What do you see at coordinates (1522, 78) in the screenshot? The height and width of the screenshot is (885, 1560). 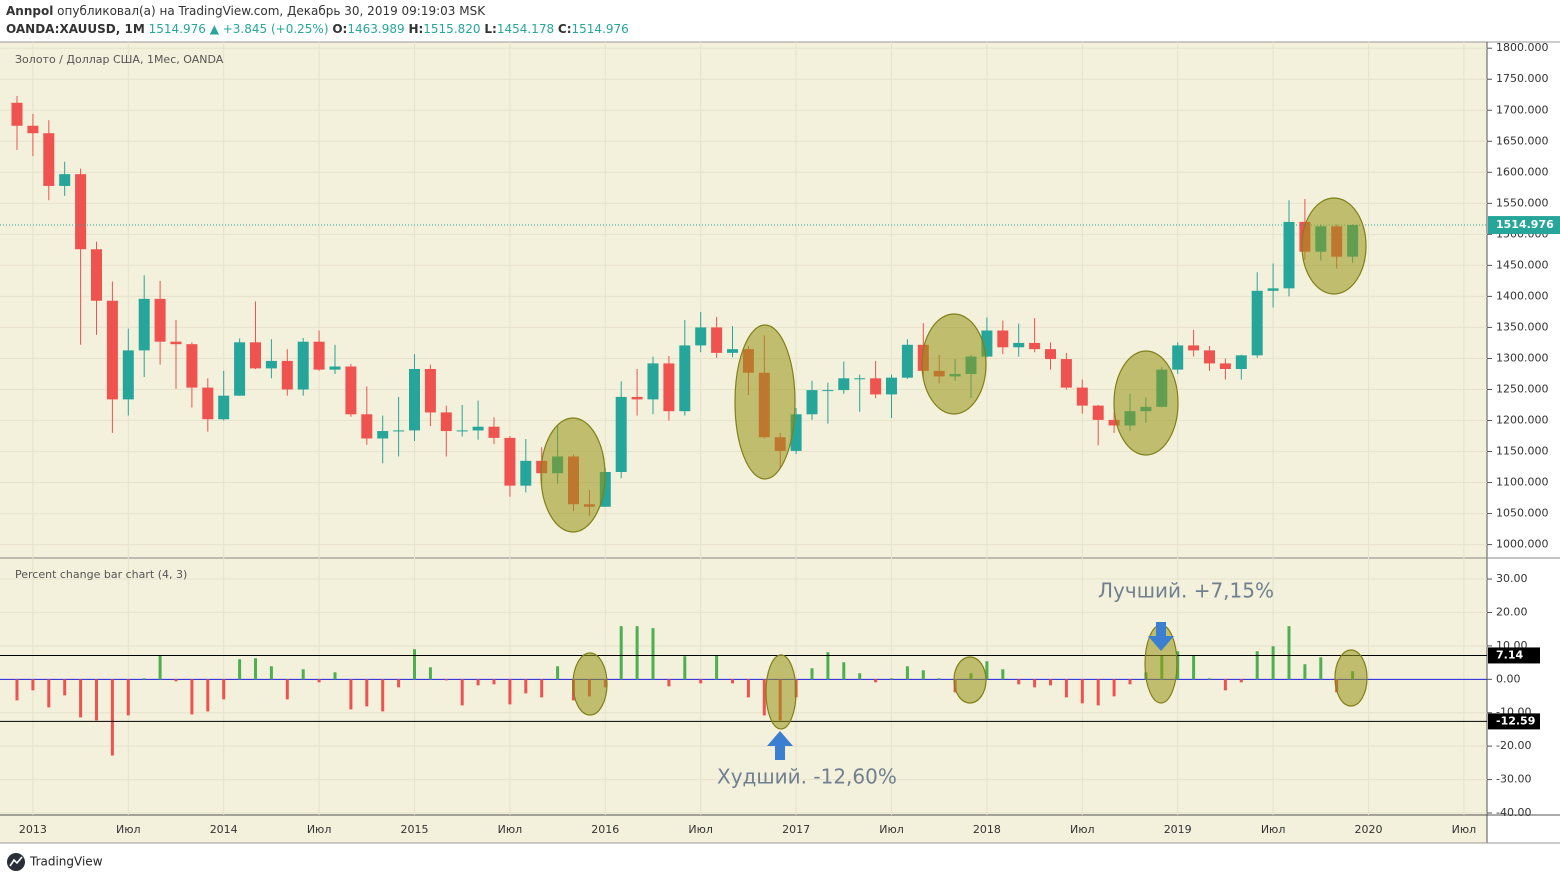 I see `y-tick-label: 1750.000` at bounding box center [1522, 78].